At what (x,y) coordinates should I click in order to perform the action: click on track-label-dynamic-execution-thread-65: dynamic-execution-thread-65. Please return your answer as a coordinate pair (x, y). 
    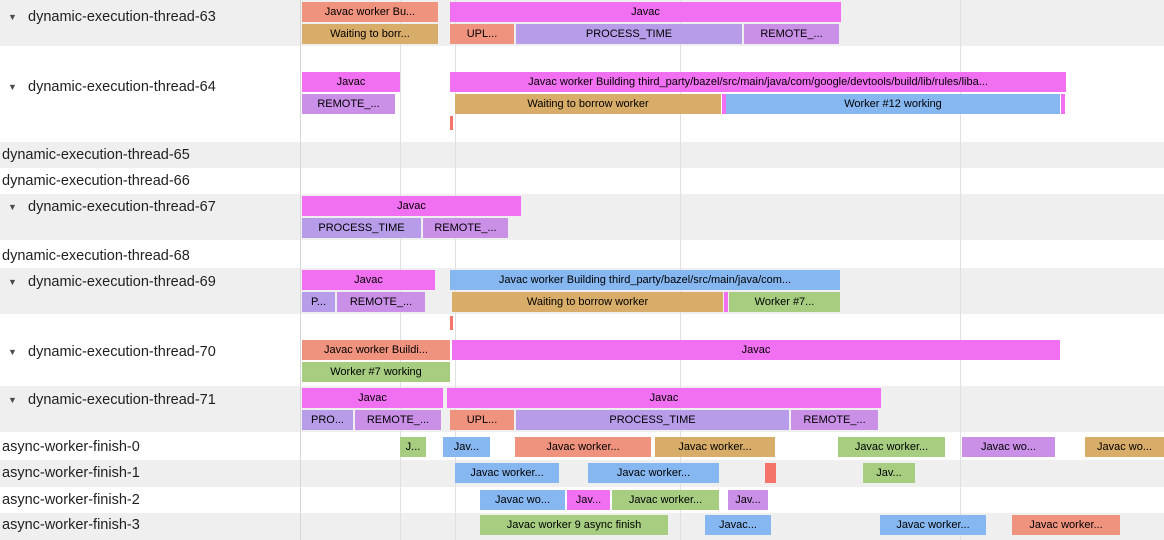
    Looking at the image, I should click on (95, 155).